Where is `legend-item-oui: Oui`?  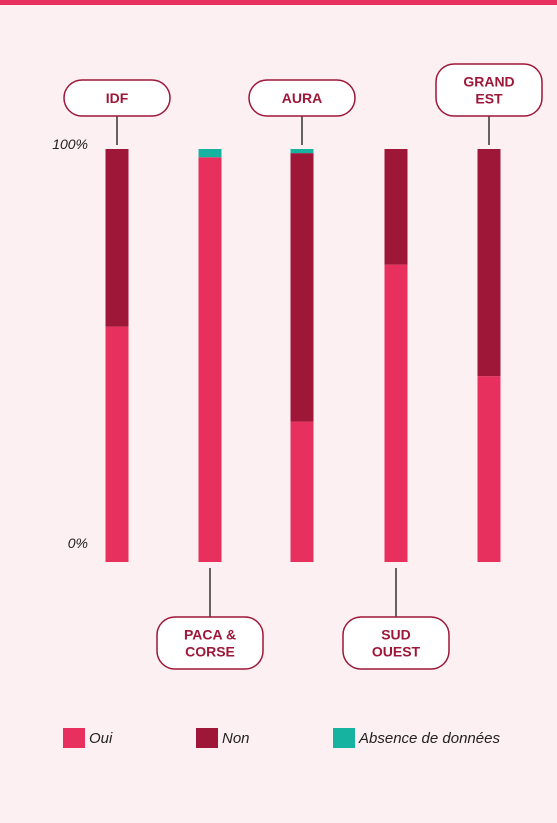 legend-item-oui: Oui is located at coordinates (87, 738).